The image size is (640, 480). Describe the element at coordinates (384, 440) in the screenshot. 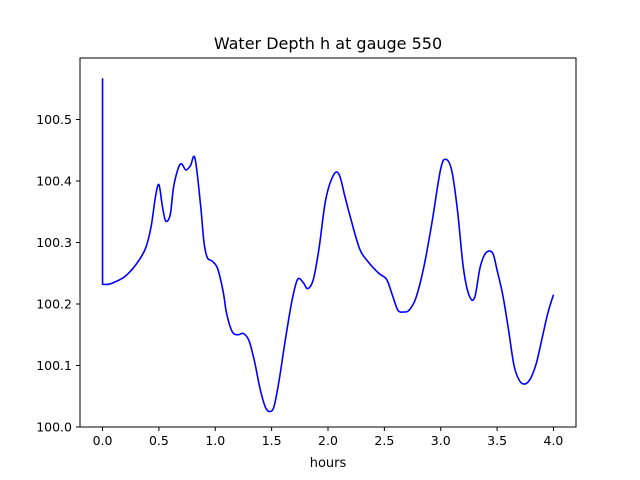

I see `x-tick-label: 2.5` at that location.